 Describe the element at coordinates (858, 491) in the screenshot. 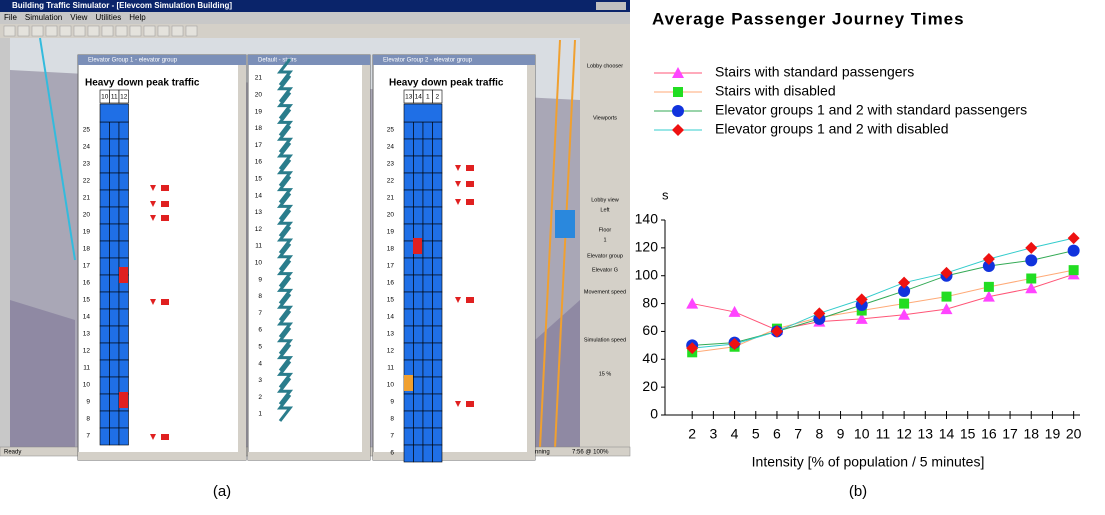

I see `caption: (b)` at that location.